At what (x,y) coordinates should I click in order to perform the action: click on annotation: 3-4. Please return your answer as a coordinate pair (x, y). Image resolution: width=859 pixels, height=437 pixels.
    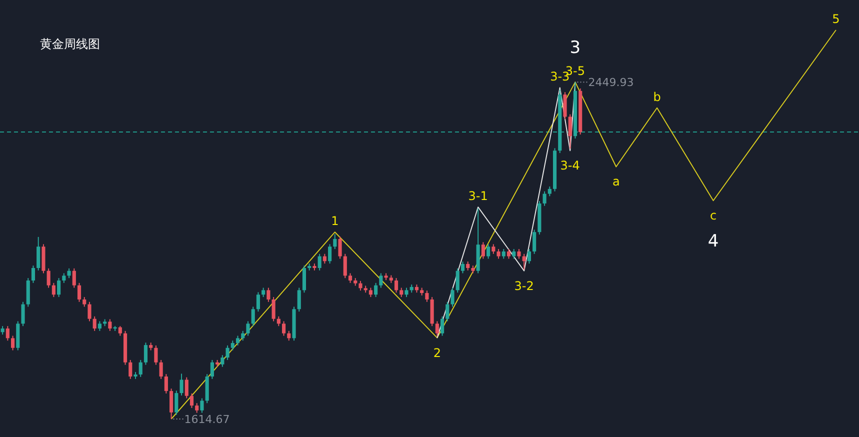
    Looking at the image, I should click on (570, 165).